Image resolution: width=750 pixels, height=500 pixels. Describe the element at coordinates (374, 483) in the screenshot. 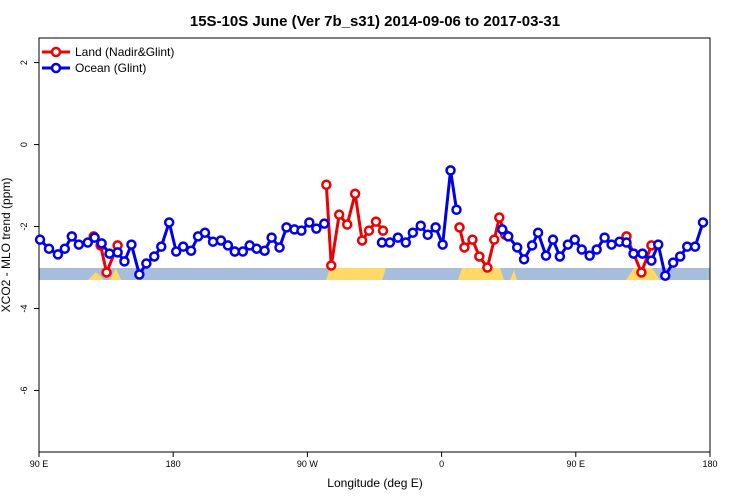

I see `x-axis-label: Longitude (deg E)` at that location.